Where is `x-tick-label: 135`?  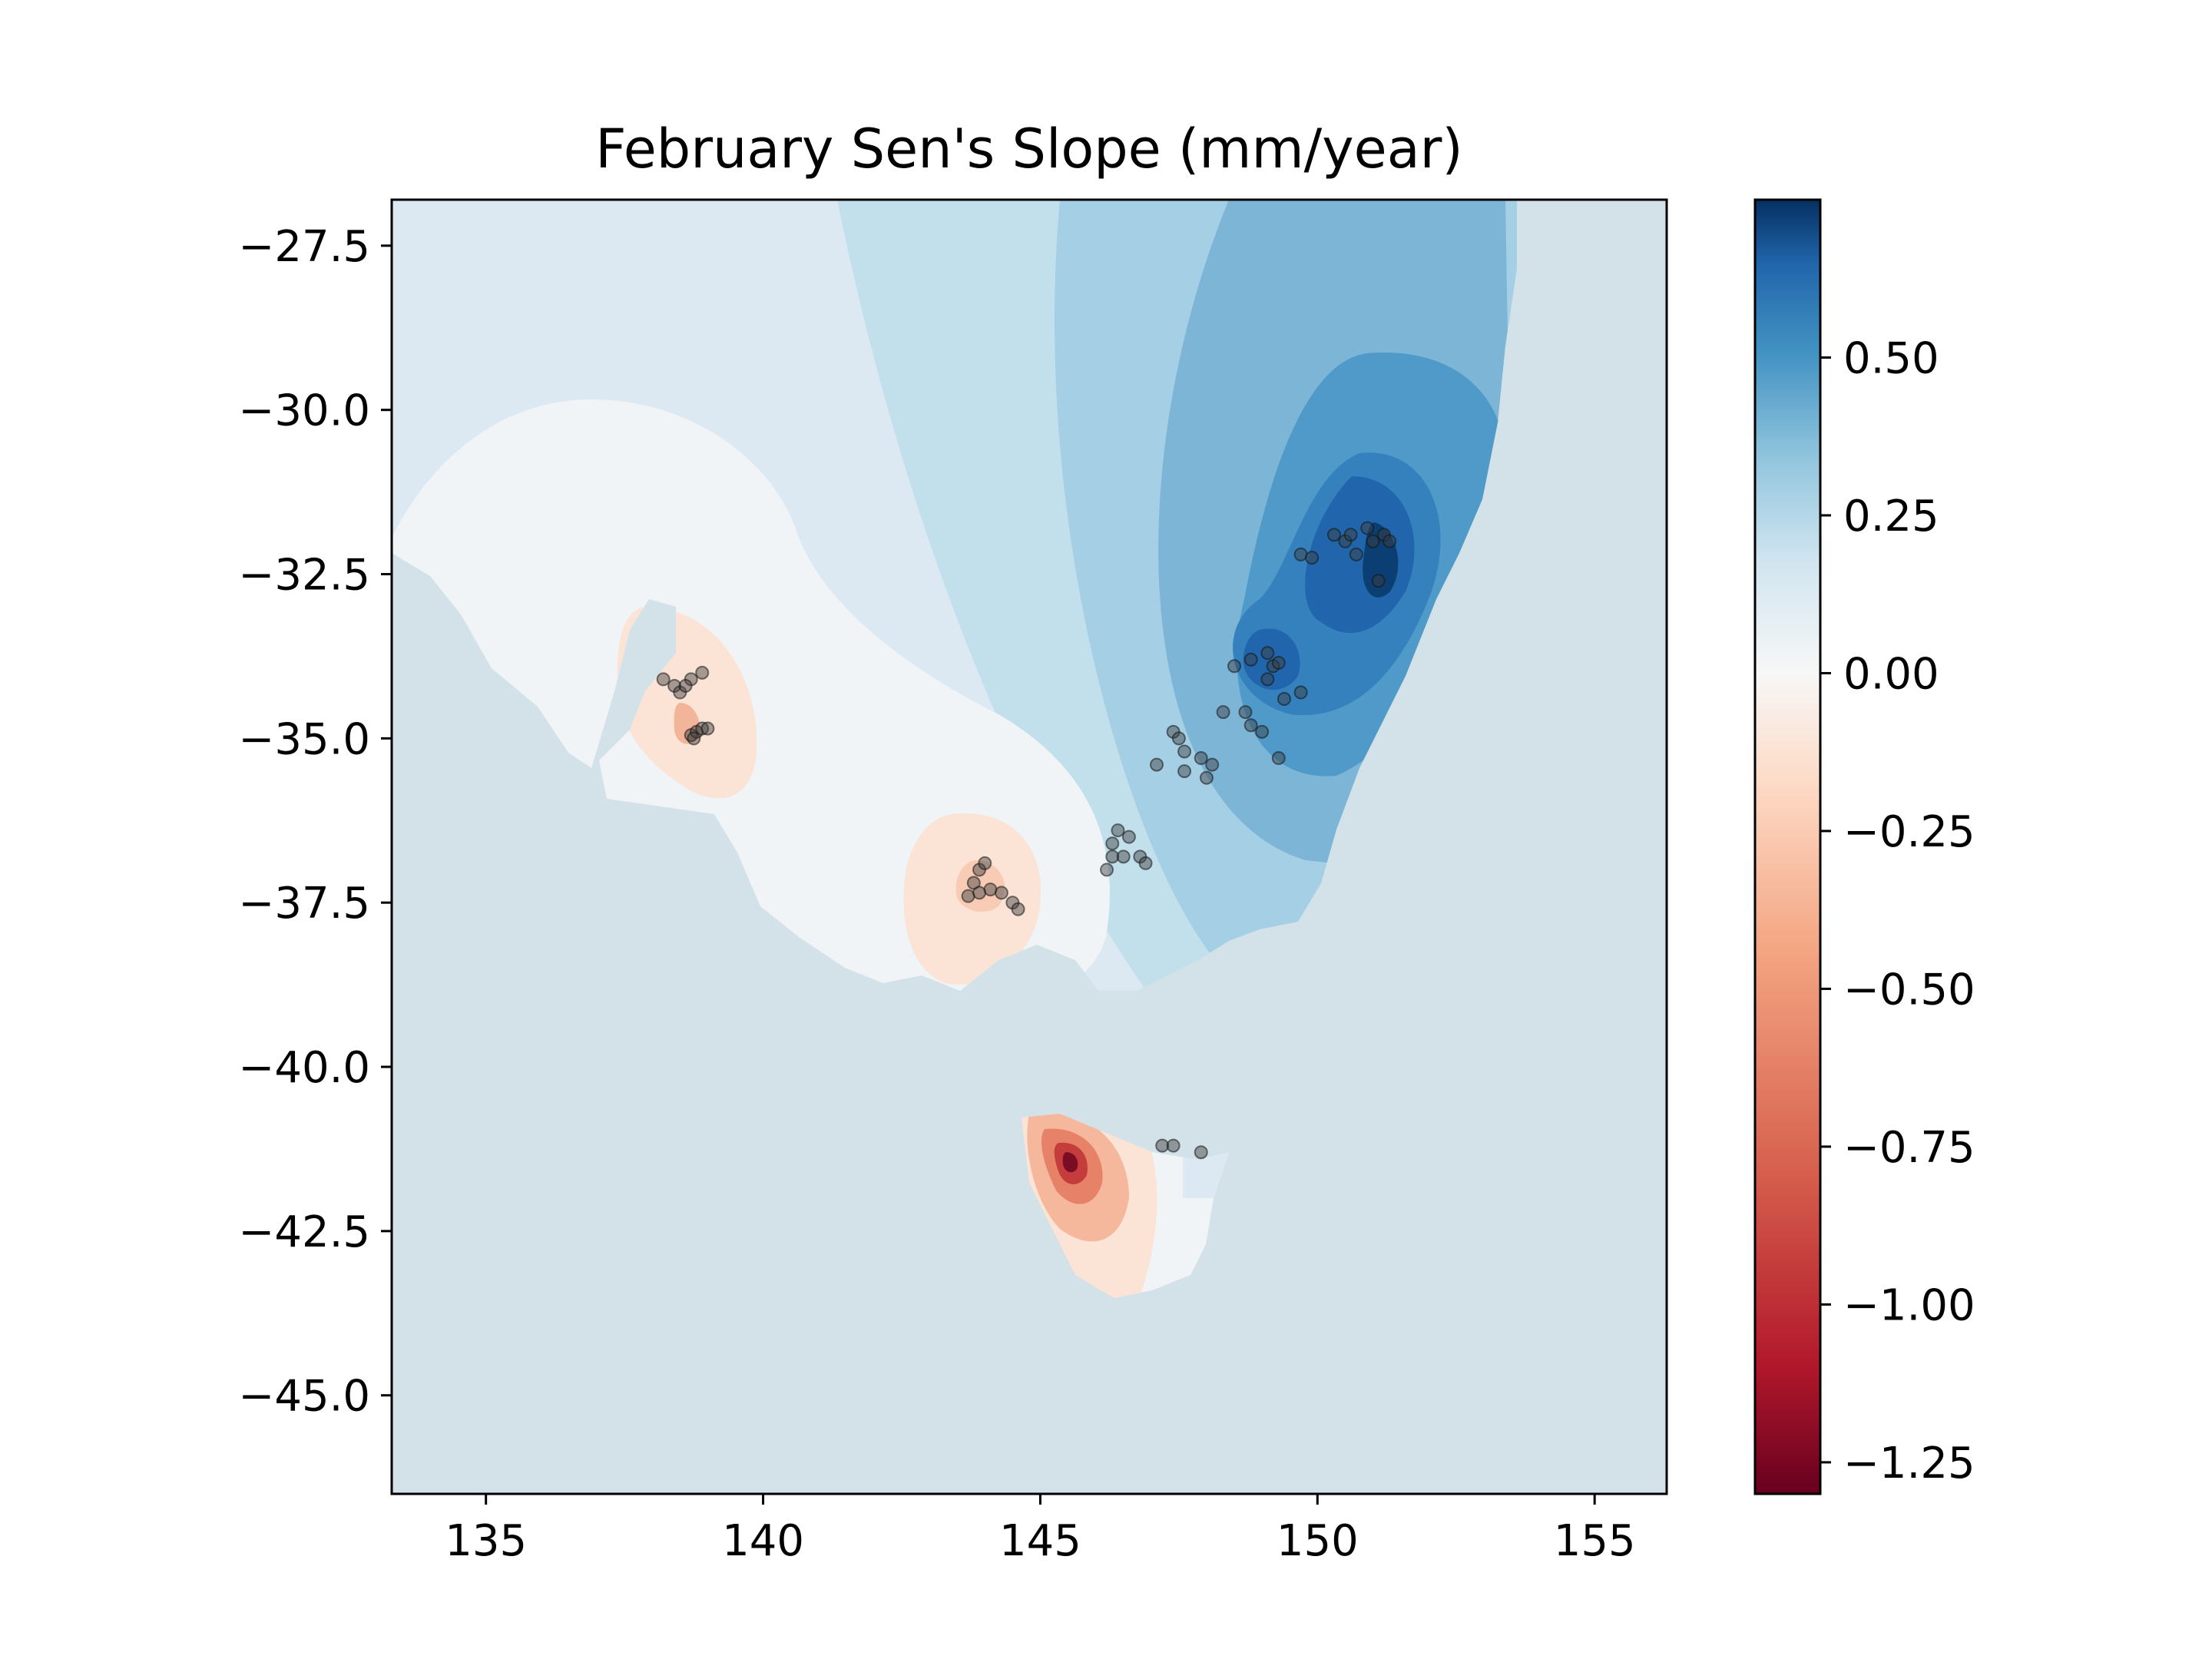
x-tick-label: 135 is located at coordinates (486, 1541).